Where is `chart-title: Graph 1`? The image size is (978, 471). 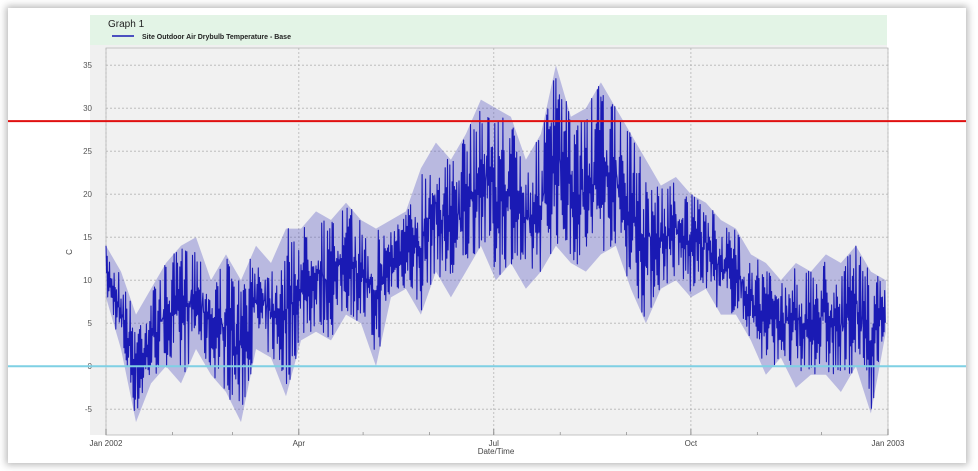
chart-title: Graph 1 is located at coordinates (126, 24).